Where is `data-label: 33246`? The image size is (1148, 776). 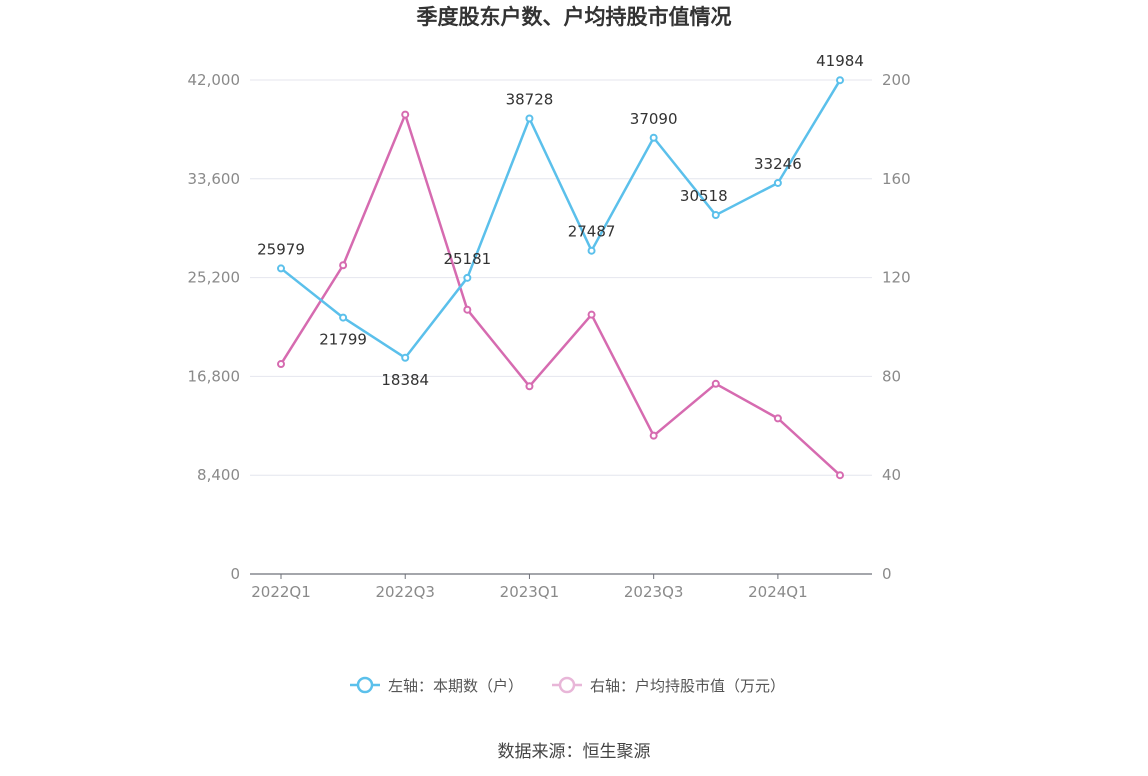
data-label: 33246 is located at coordinates (778, 164).